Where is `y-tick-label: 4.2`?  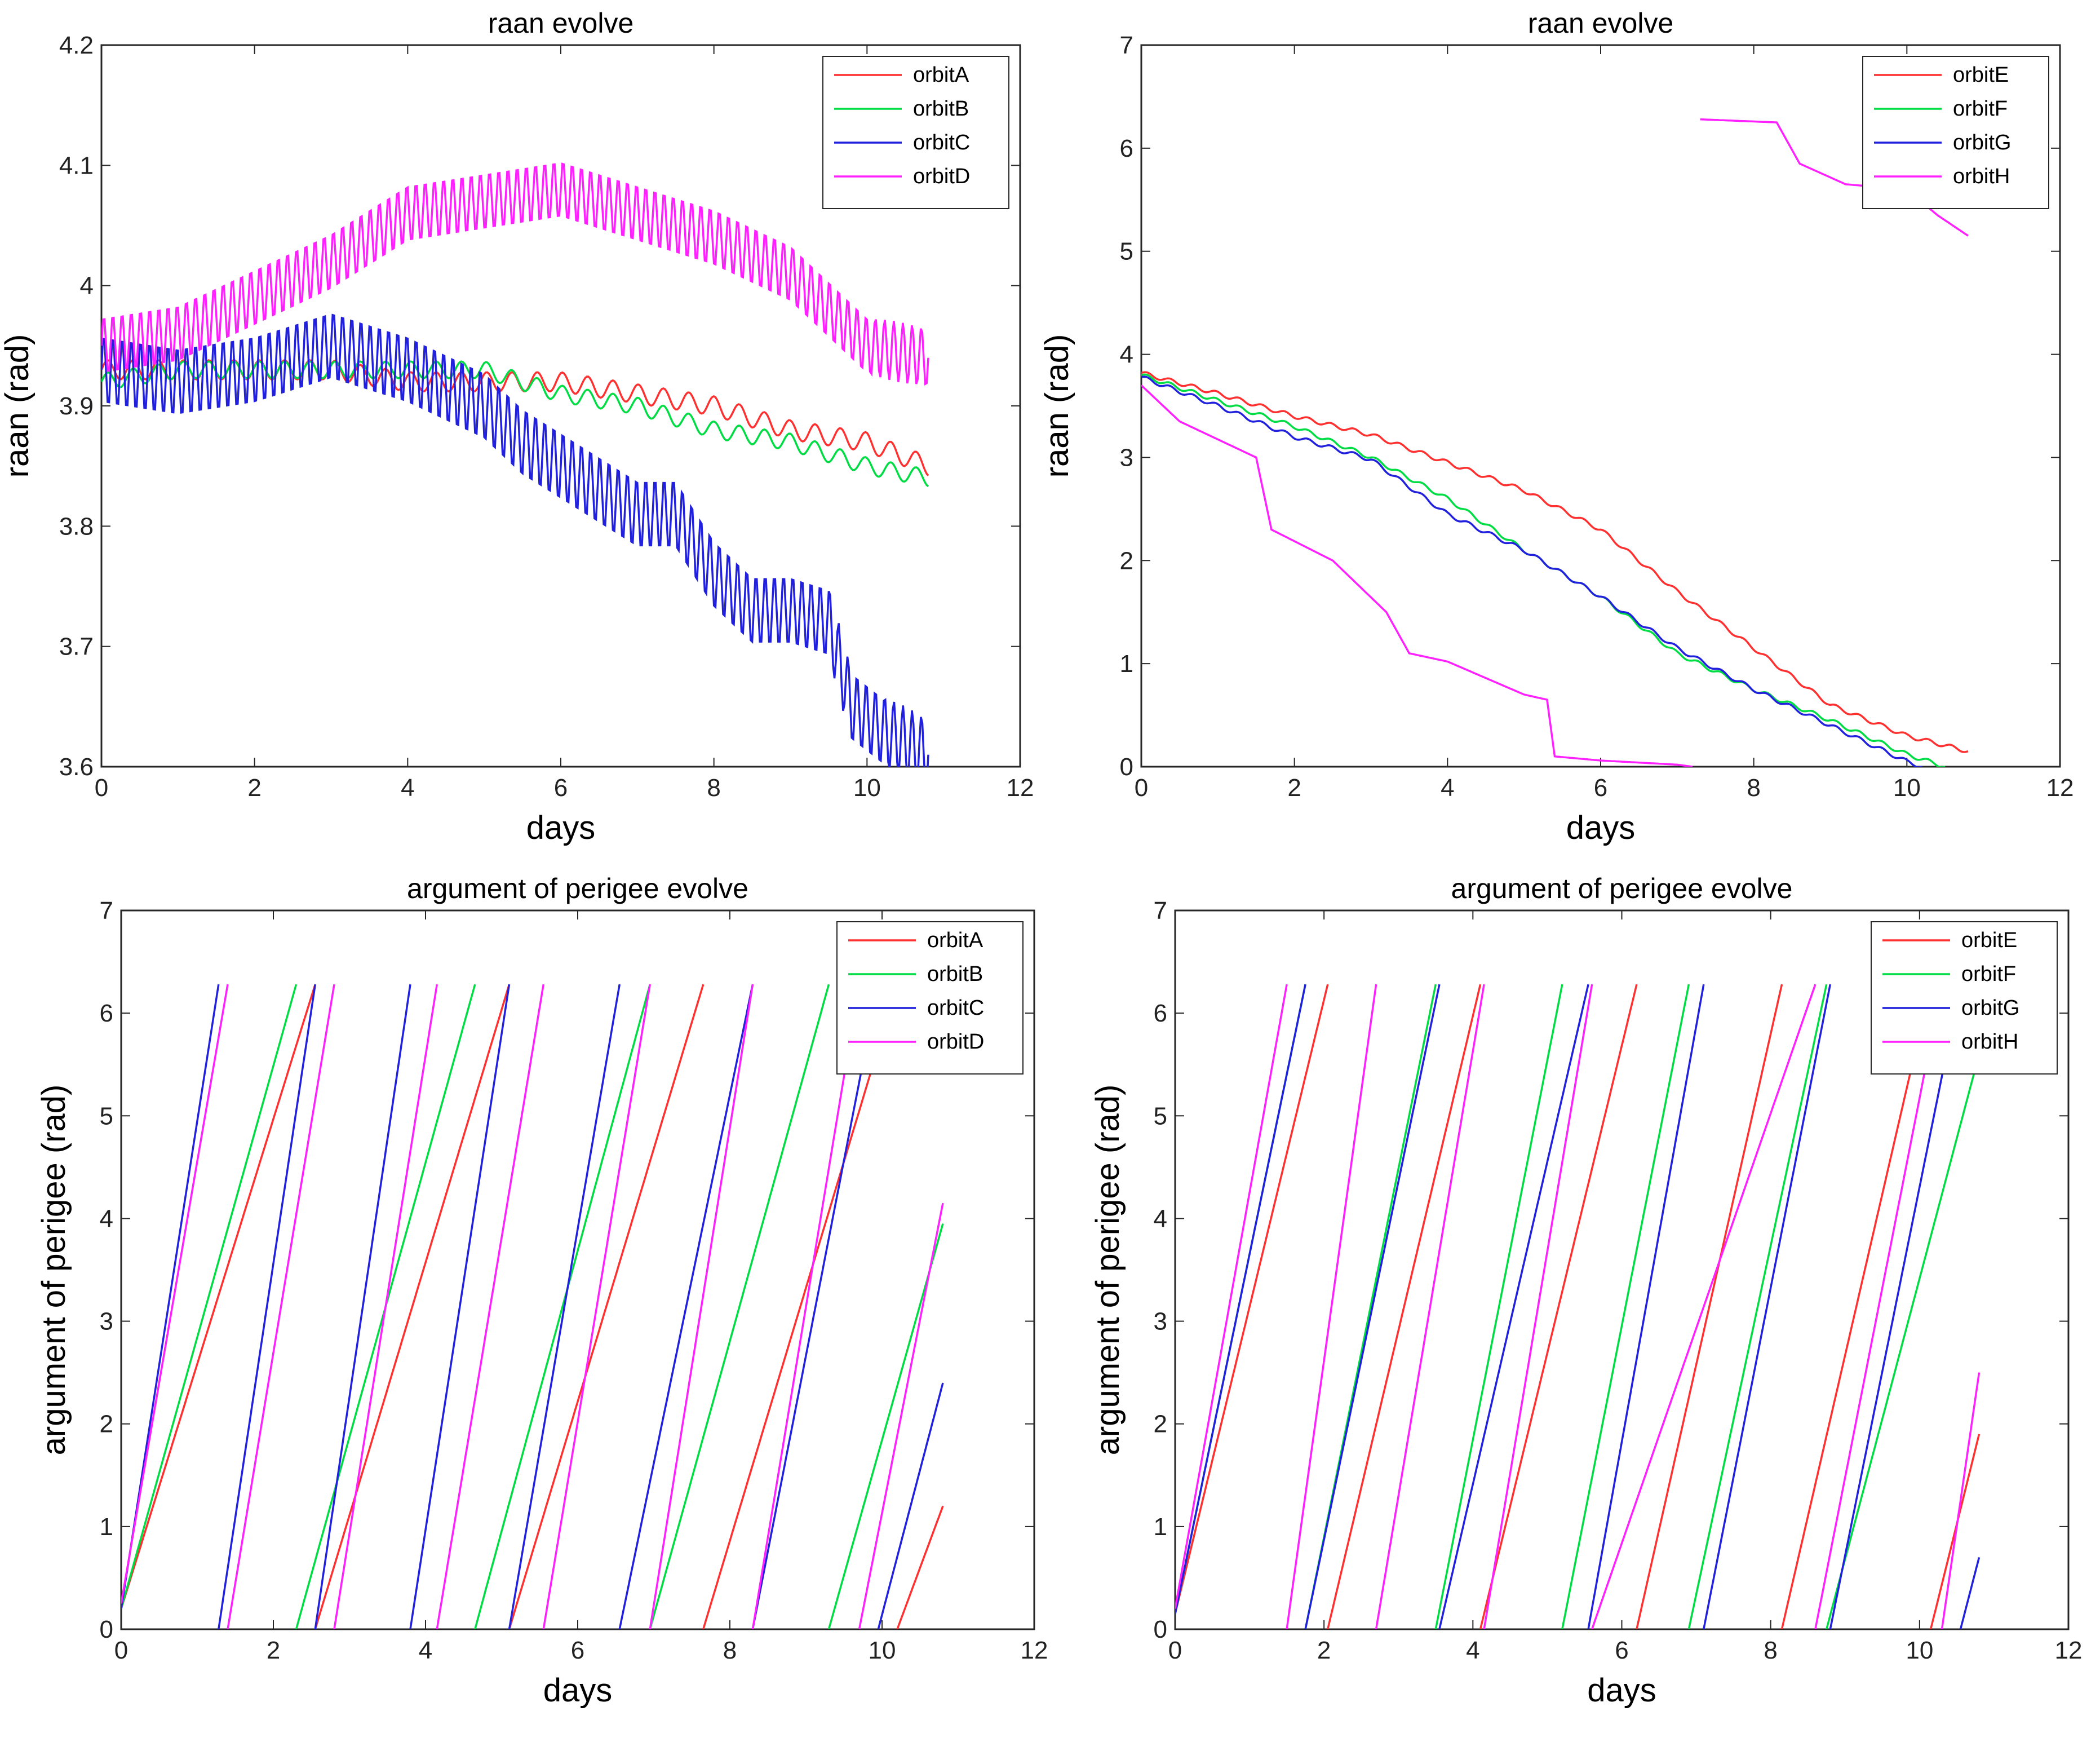 y-tick-label: 4.2 is located at coordinates (76, 45).